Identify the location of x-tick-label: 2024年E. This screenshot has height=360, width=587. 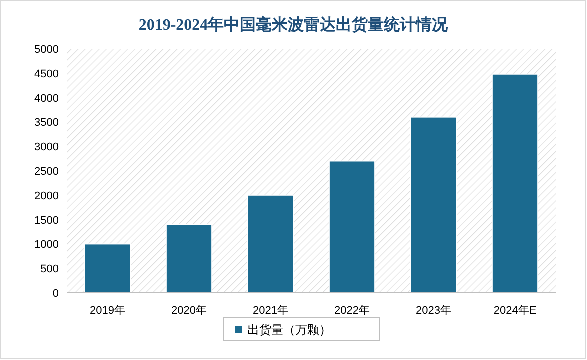
(515, 311).